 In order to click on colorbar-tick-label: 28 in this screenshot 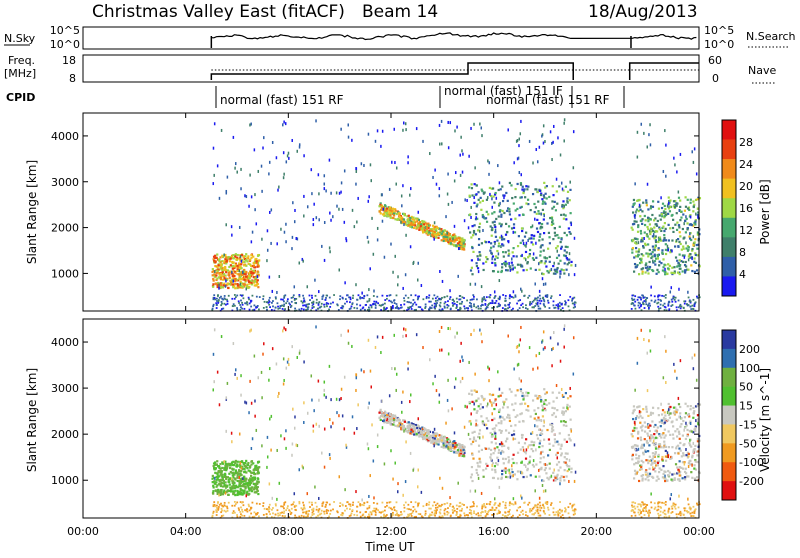, I will do `click(746, 142)`.